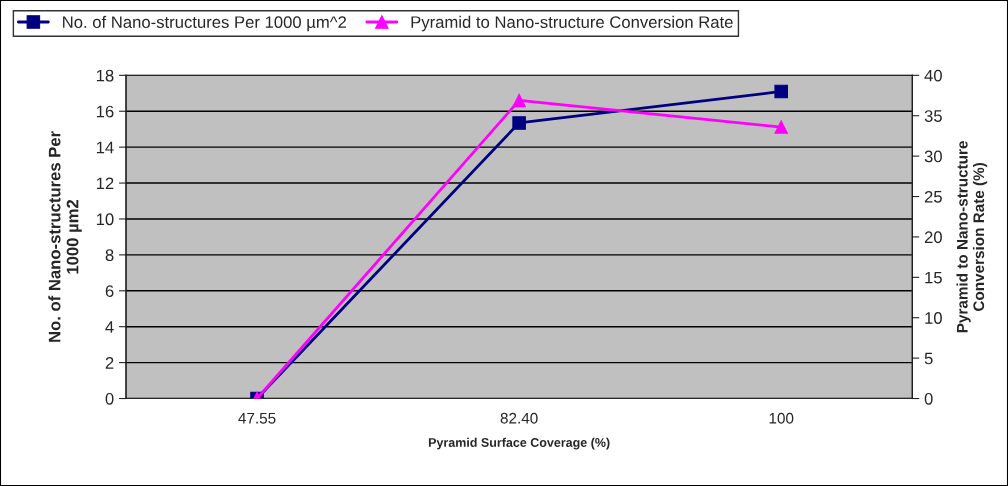 The image size is (1008, 486). I want to click on y-tick-label: 12, so click(105, 183).